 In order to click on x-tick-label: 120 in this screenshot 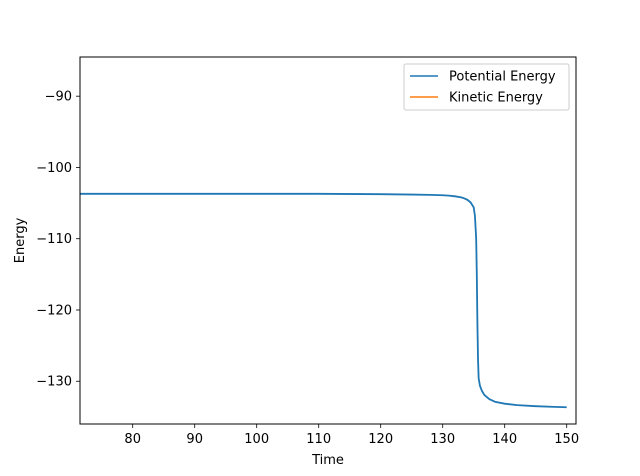, I will do `click(380, 439)`.